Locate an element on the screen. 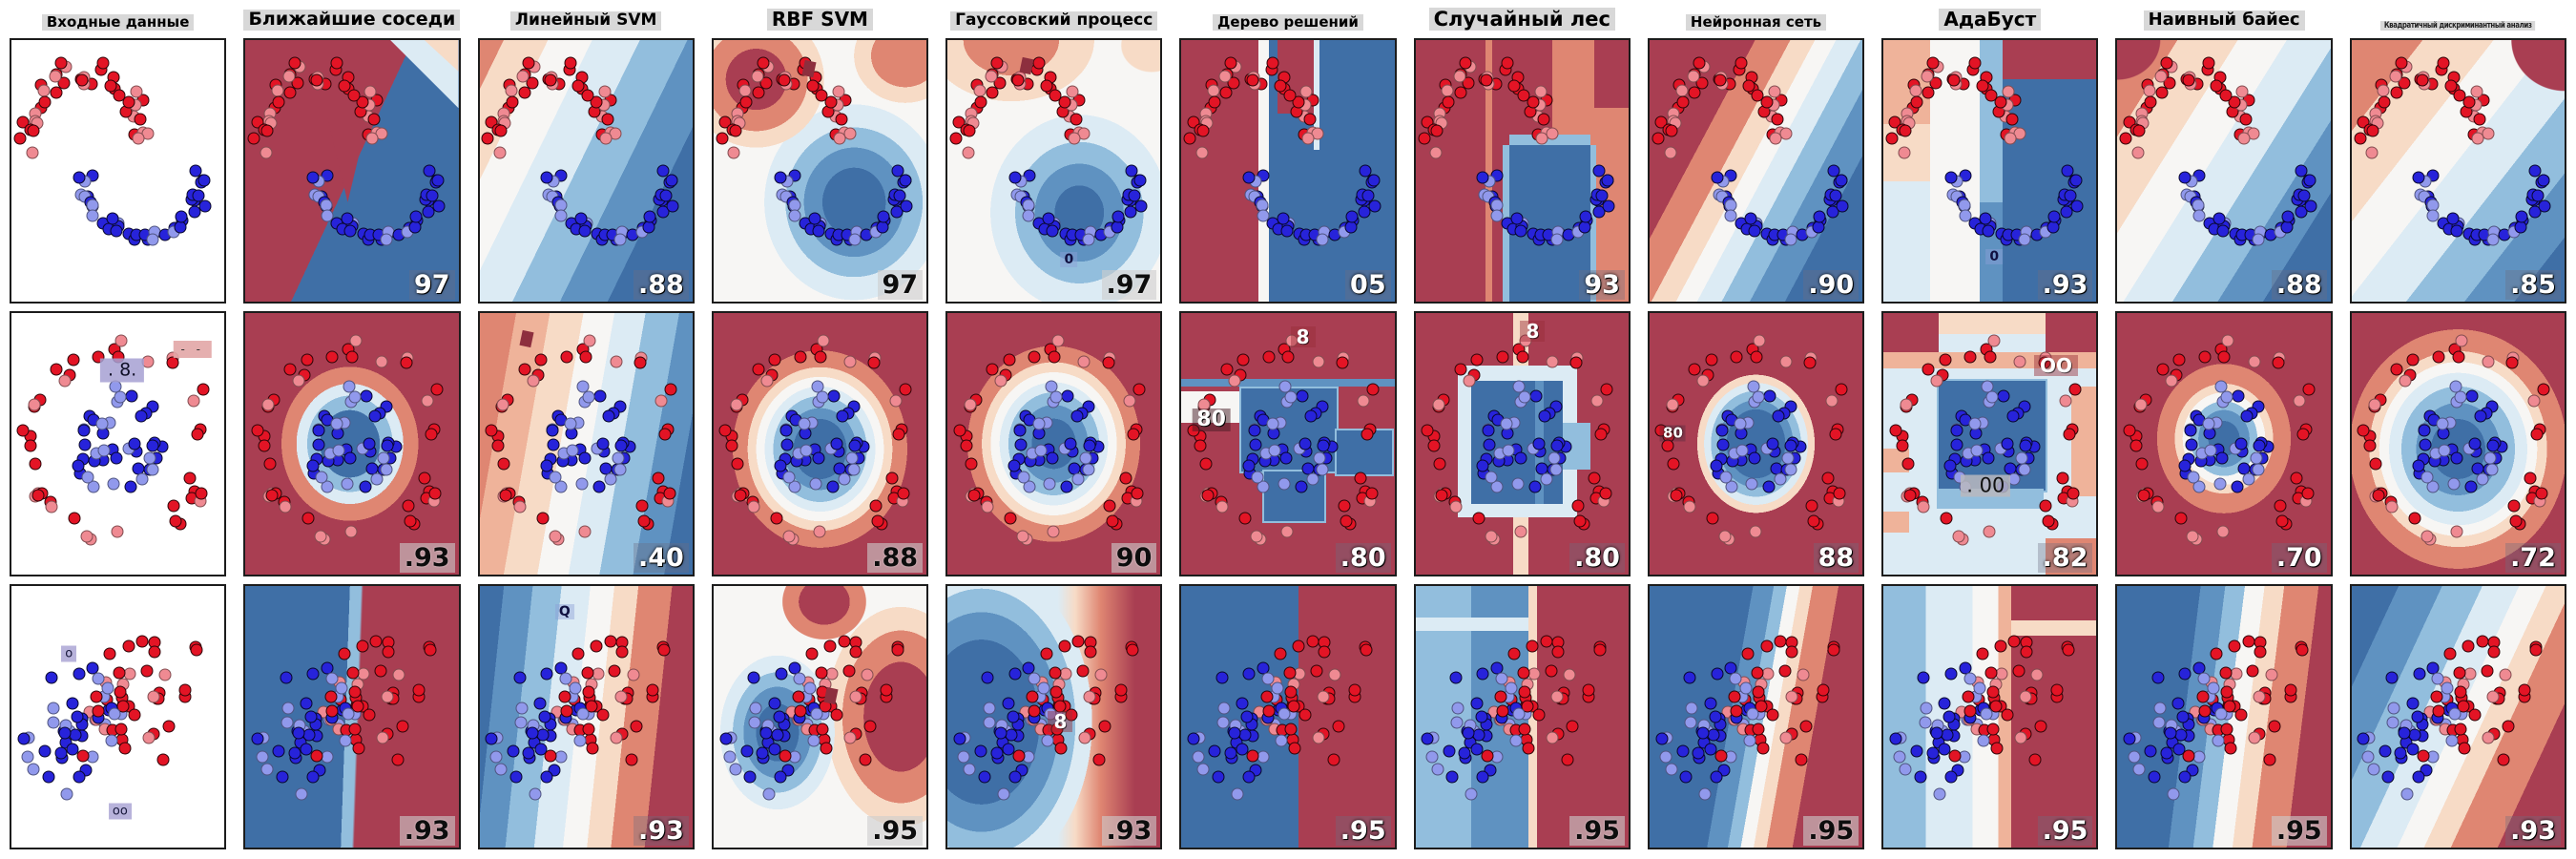 This screenshot has height=859, width=2576. column-title-nb: Наивный байес is located at coordinates (2224, 20).